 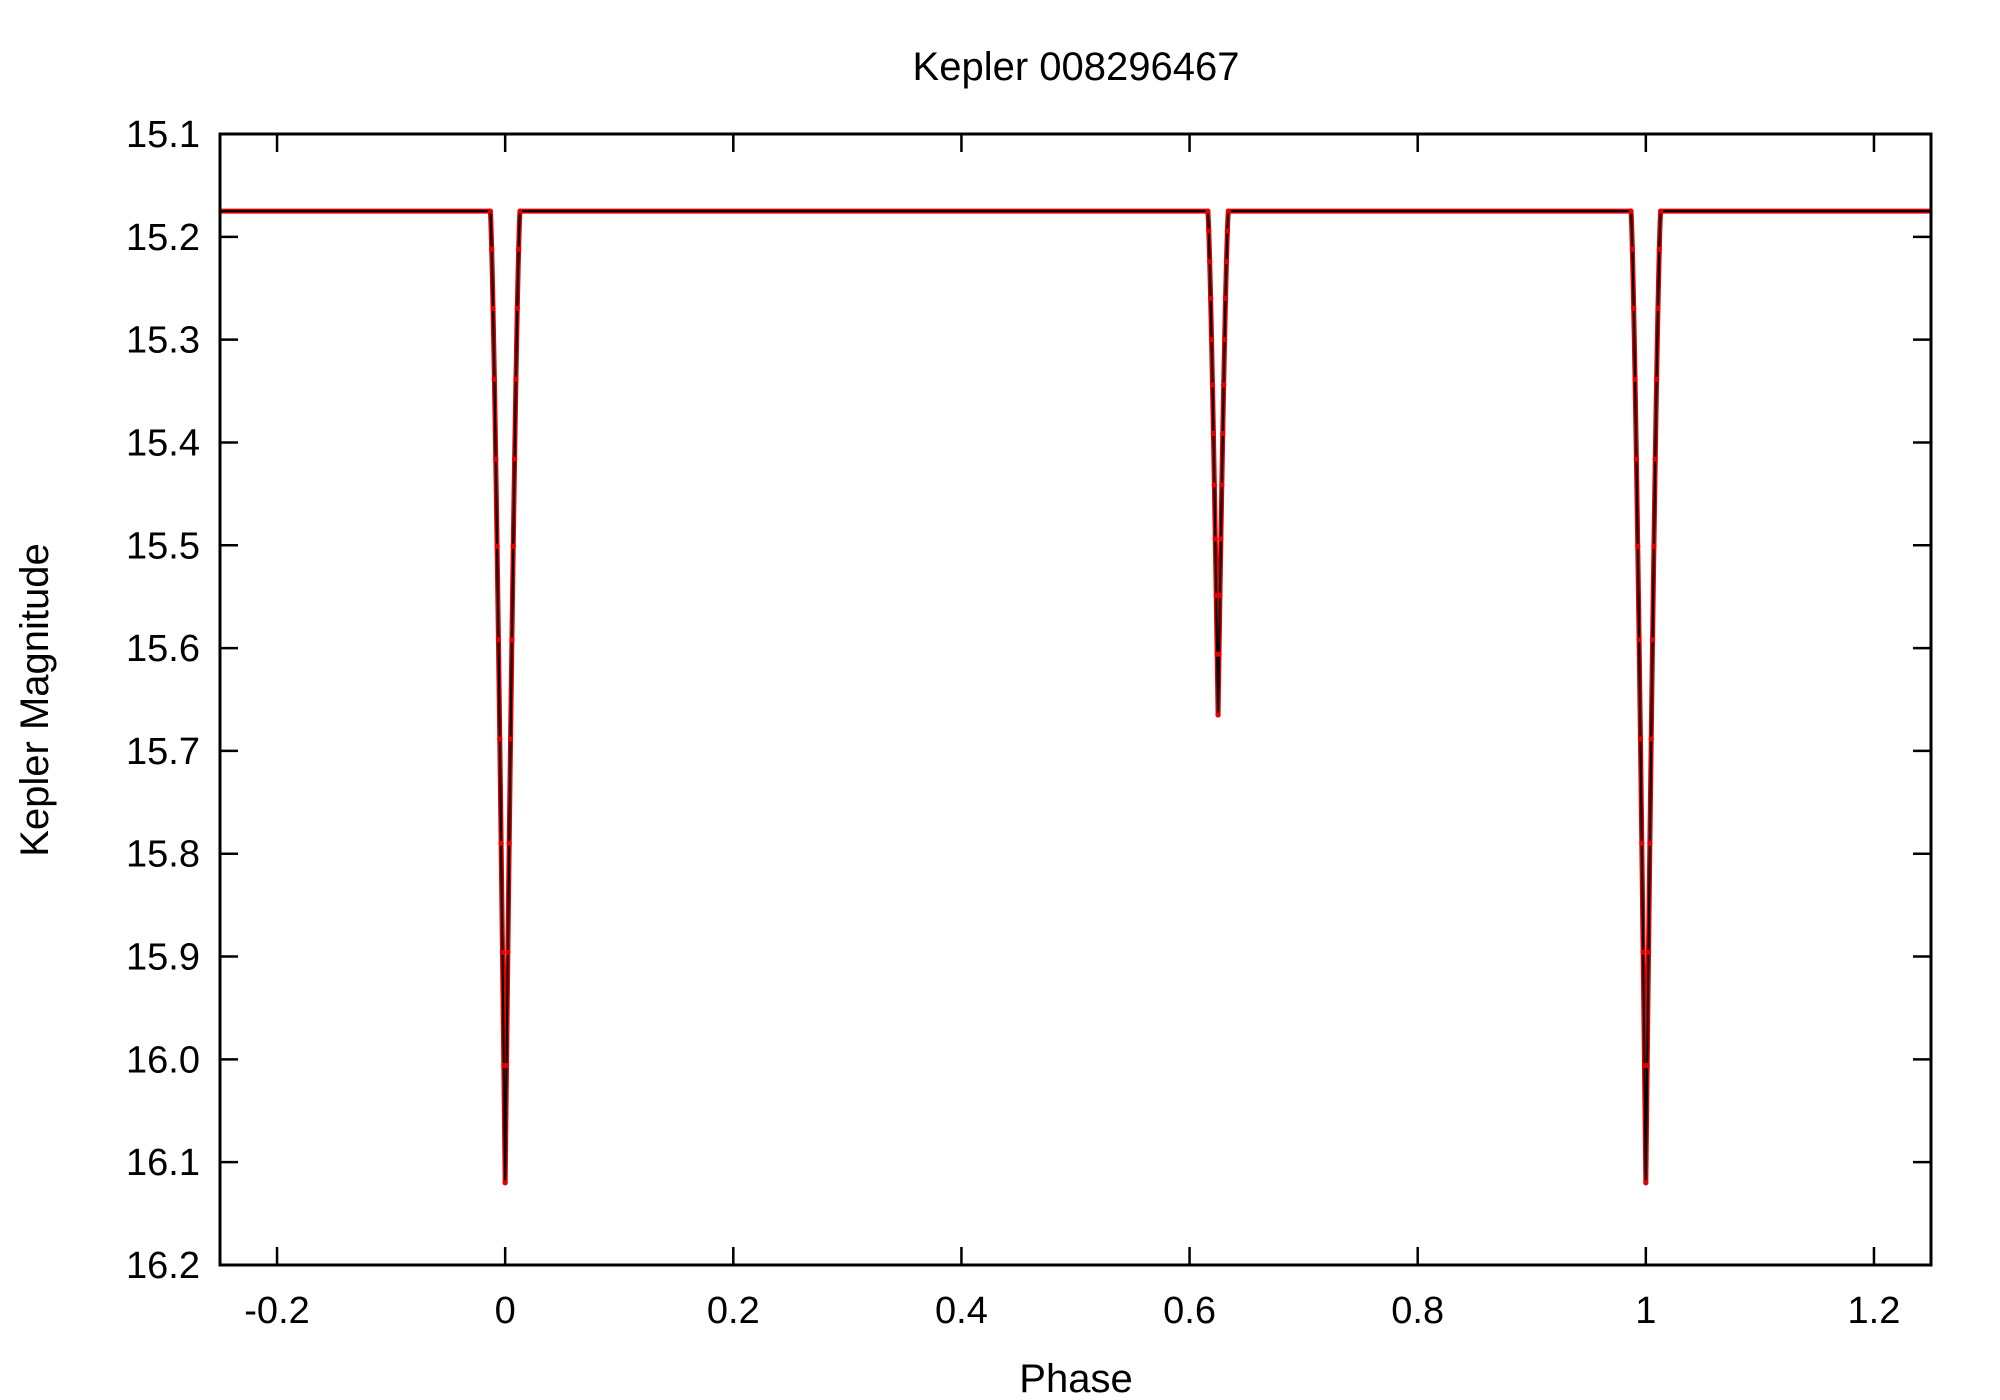 What do you see at coordinates (961, 1311) in the screenshot?
I see `x-tick-label: 0.4` at bounding box center [961, 1311].